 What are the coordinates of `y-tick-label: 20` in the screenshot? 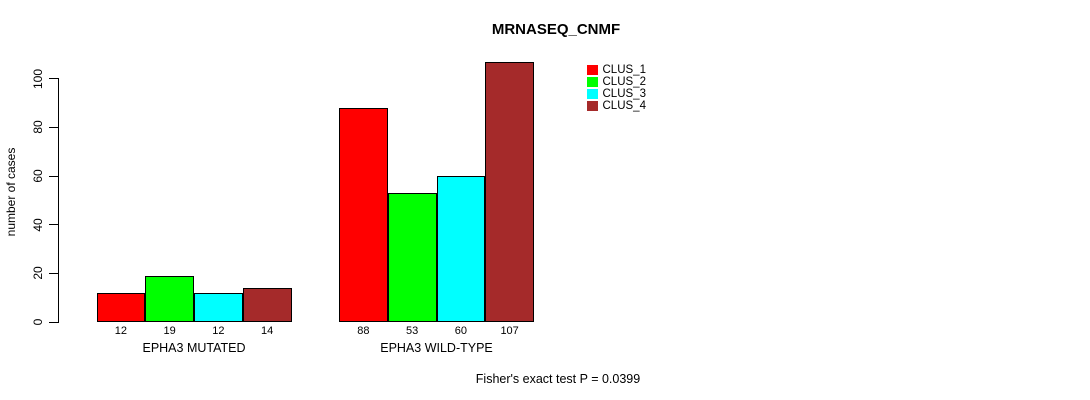 It's located at (38, 273).